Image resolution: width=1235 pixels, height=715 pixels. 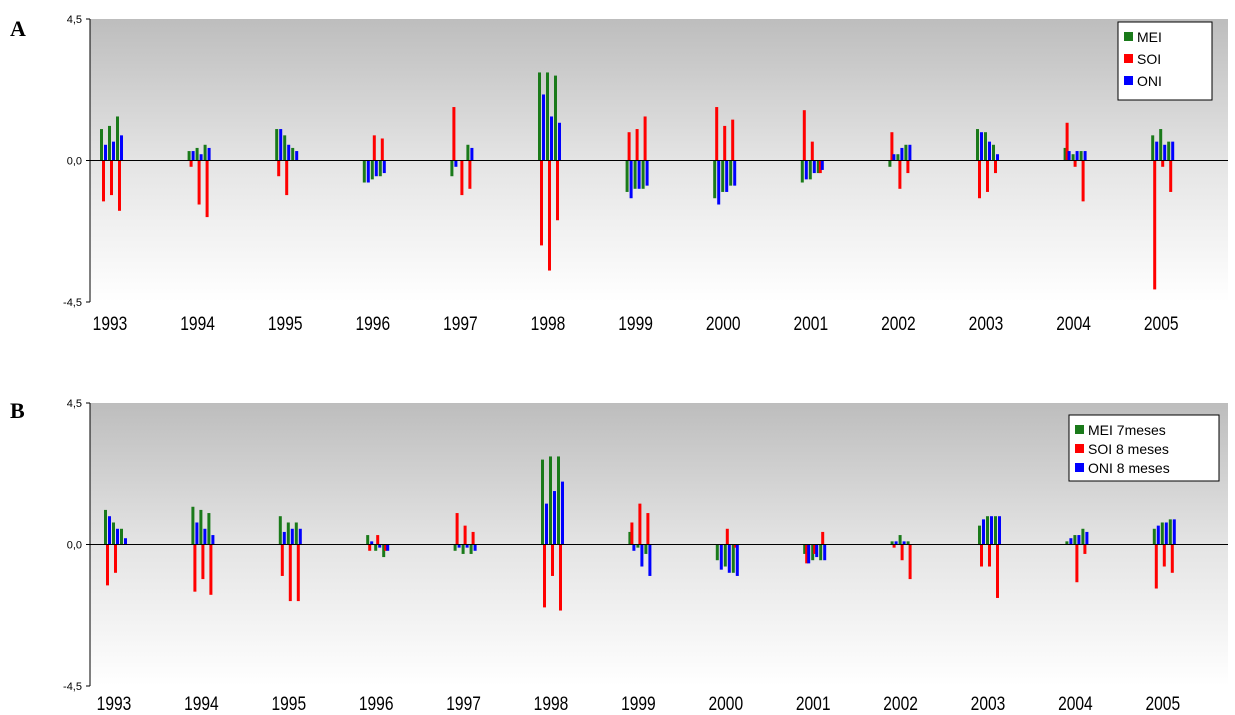 I want to click on panel-letter: A, so click(x=18, y=28).